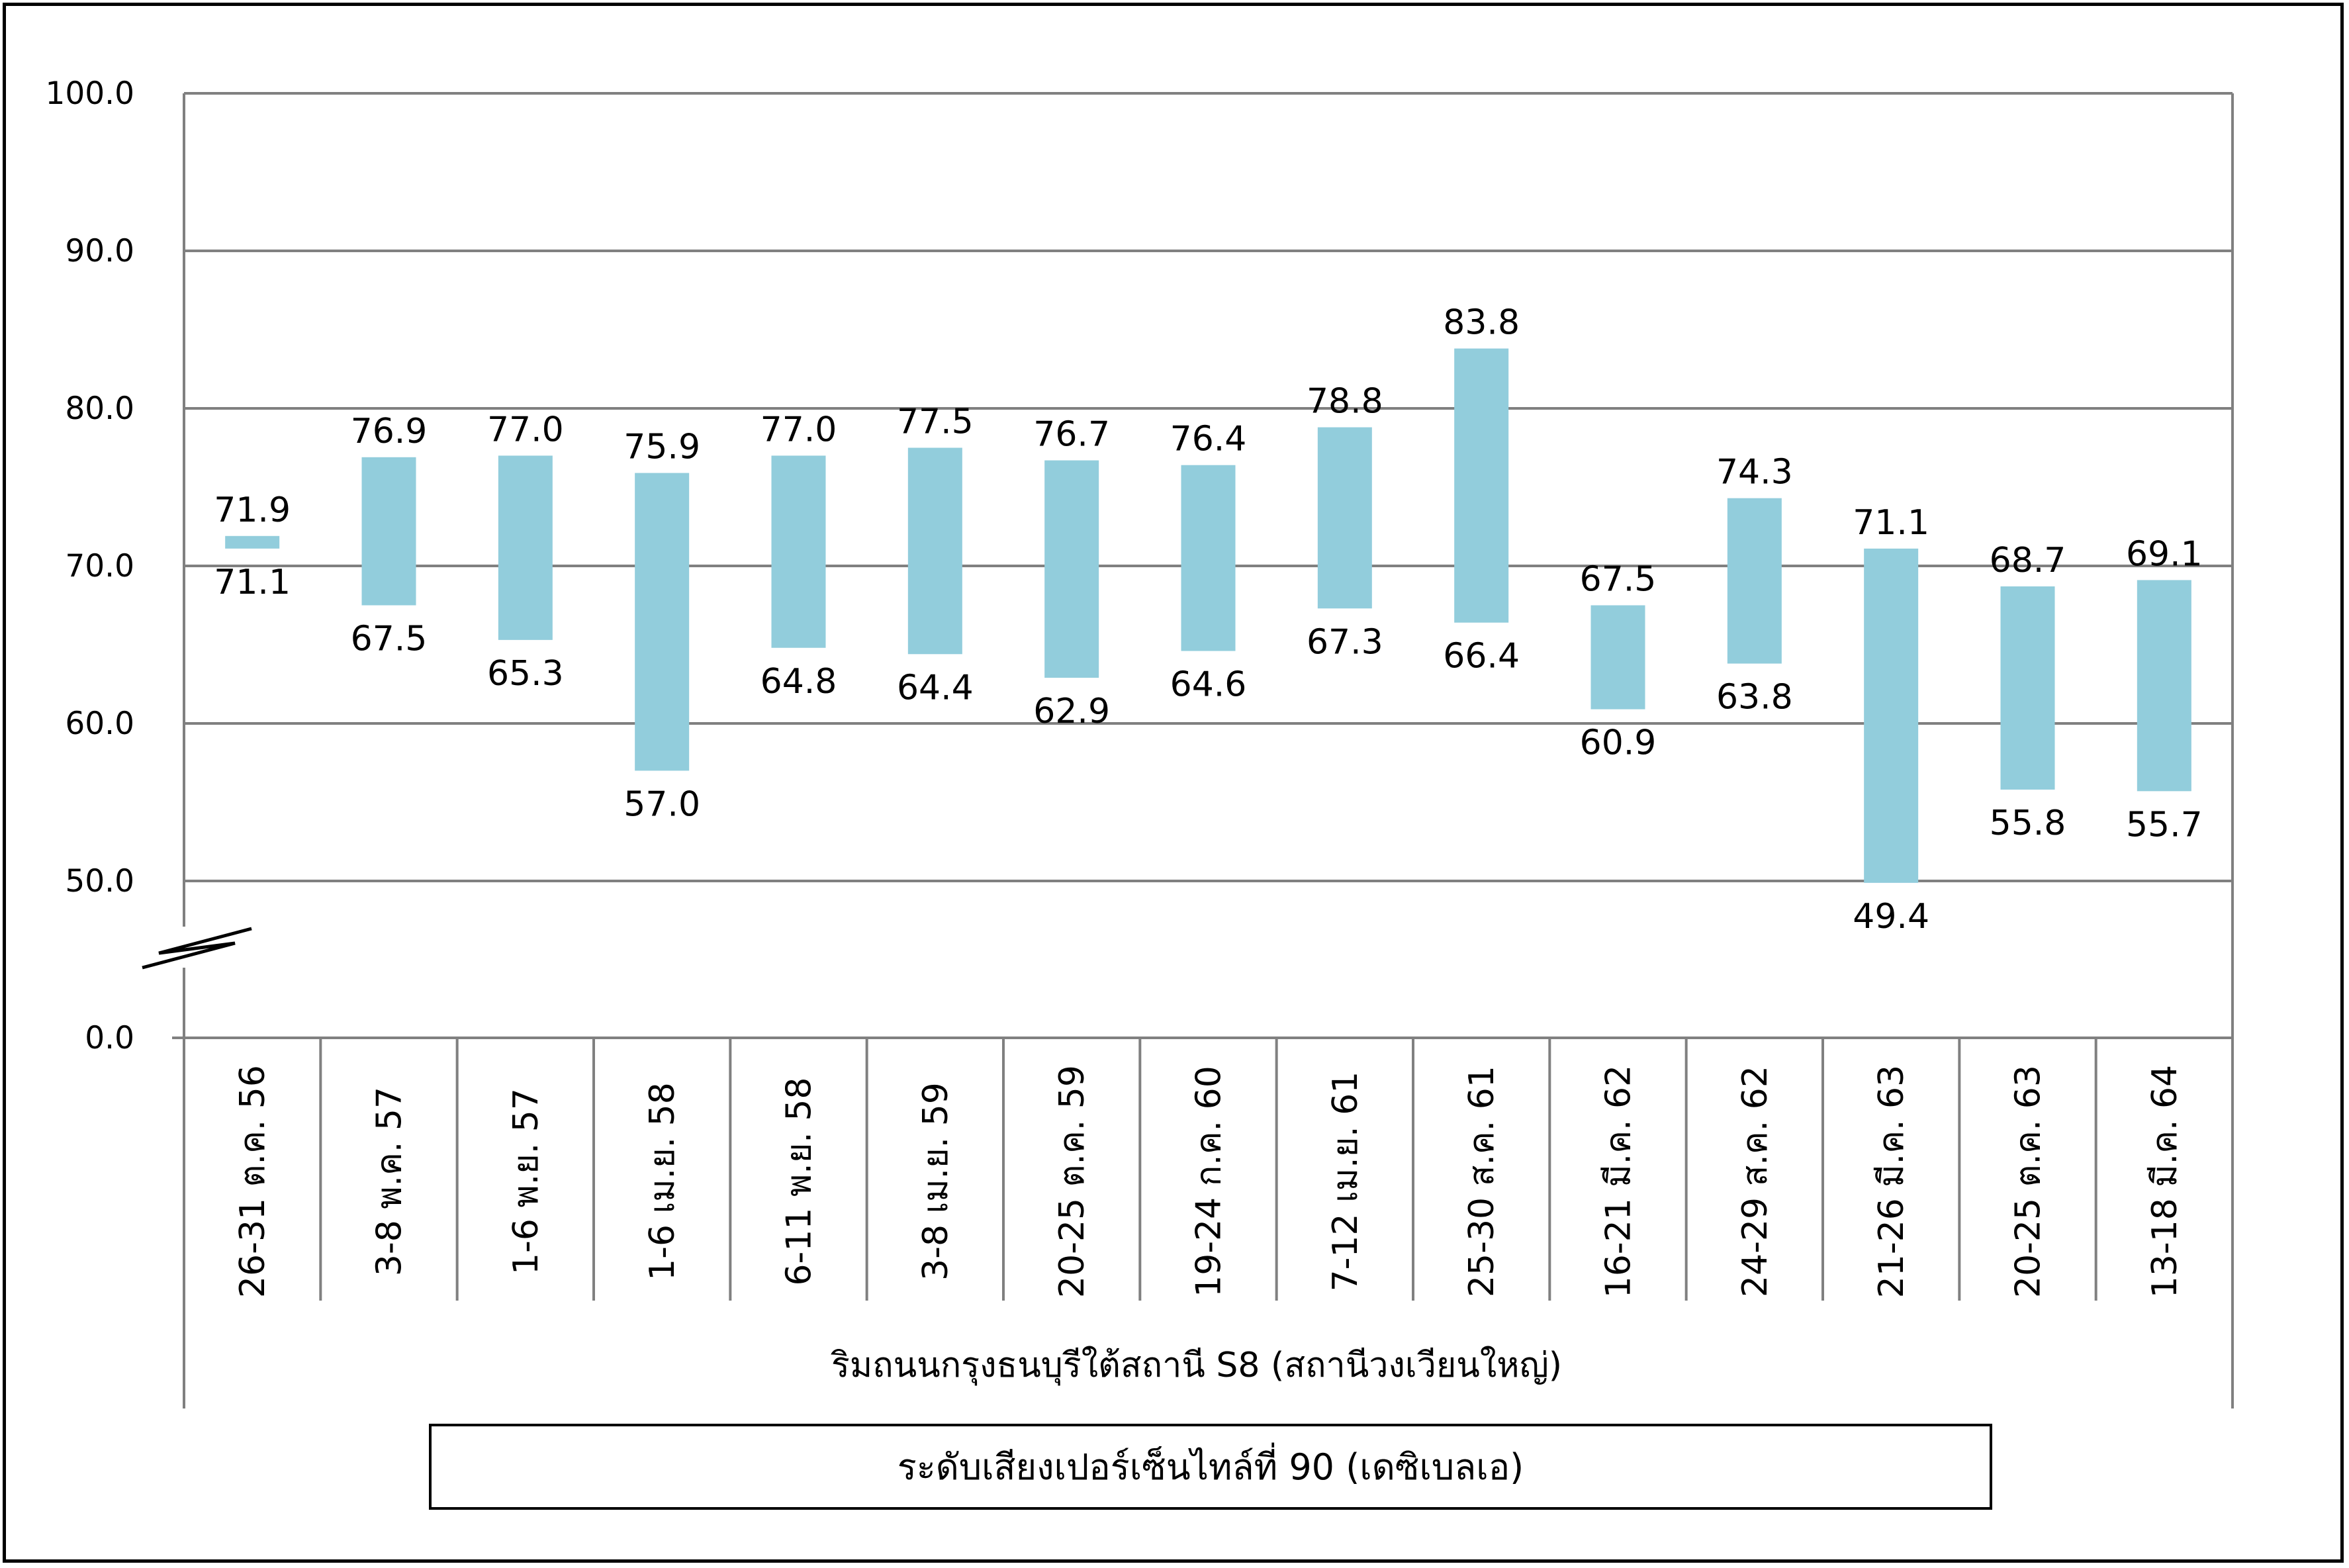 This screenshot has width=2349, height=1568. What do you see at coordinates (1891, 523) in the screenshot?
I see `high-value-label: 71.1` at bounding box center [1891, 523].